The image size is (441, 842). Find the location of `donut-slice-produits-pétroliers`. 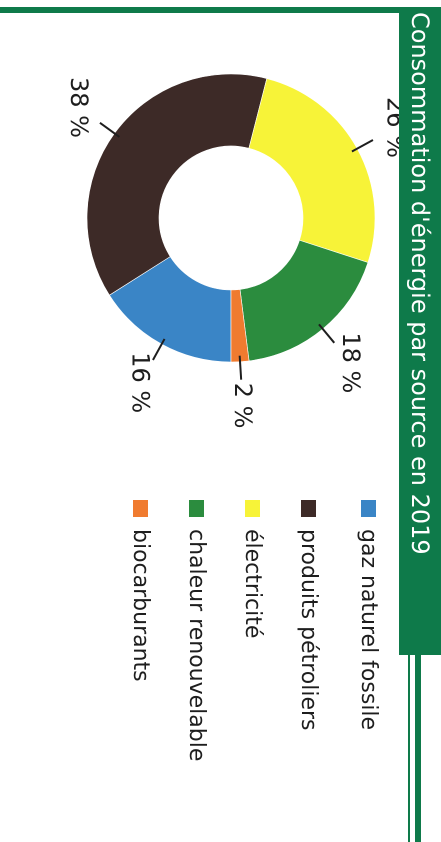

donut-slice-produits-pétroliers is located at coordinates (177, 184).